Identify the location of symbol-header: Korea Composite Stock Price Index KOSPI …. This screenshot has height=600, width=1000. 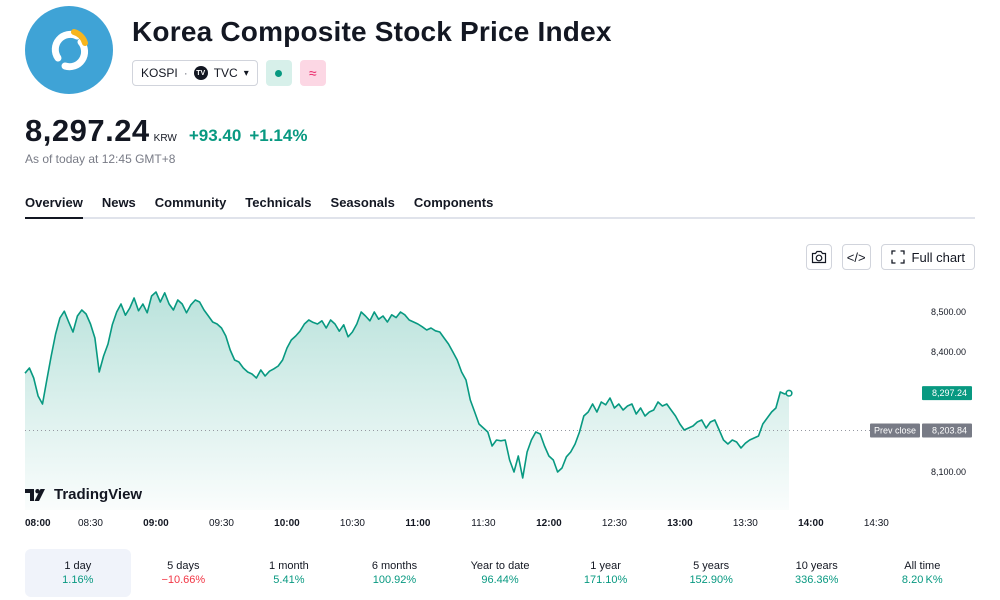
(500, 51).